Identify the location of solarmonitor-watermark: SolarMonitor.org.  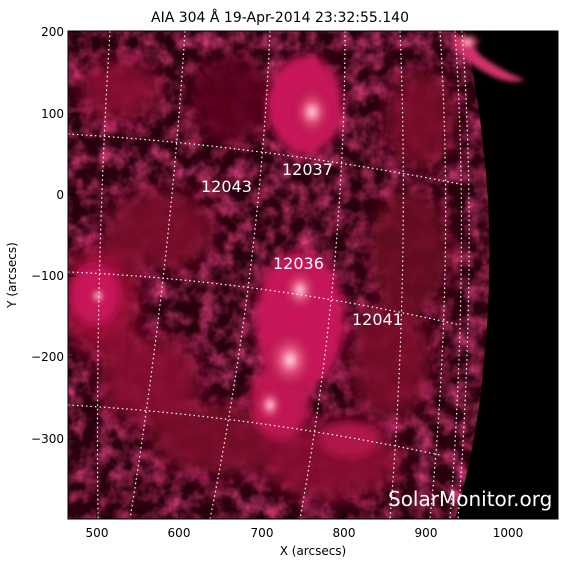
(470, 499).